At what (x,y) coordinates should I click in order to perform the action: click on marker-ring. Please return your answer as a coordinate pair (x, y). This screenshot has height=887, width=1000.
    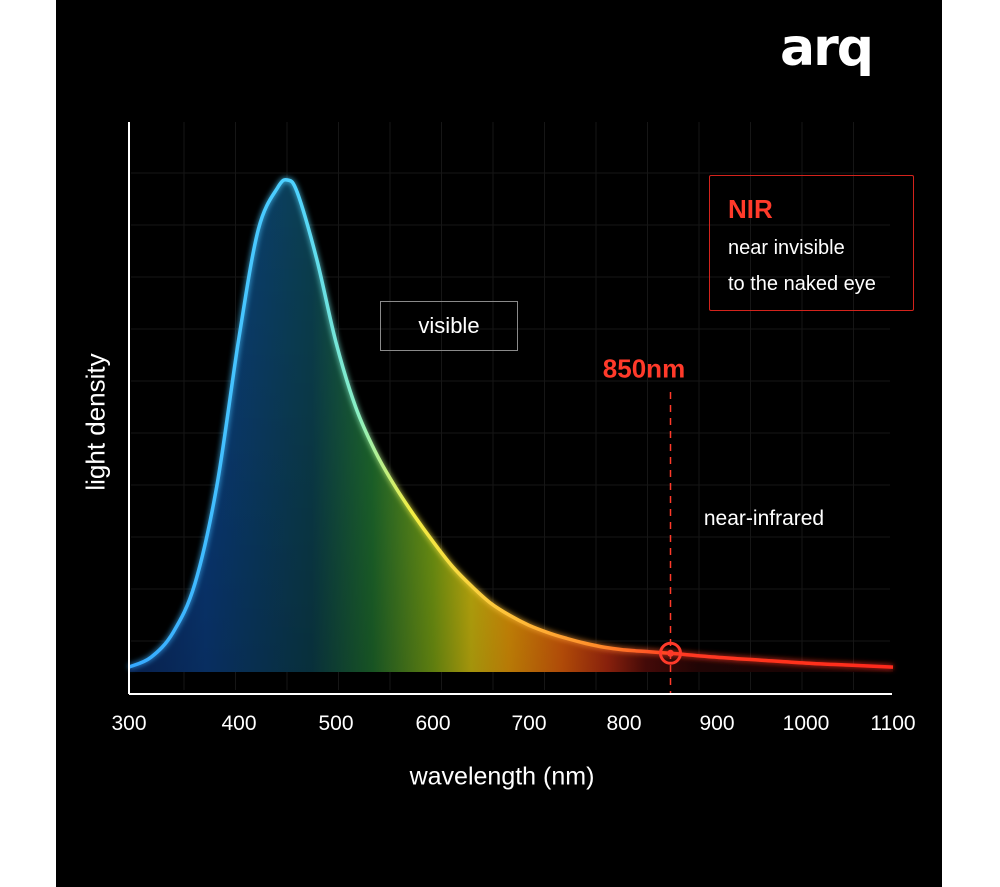
    Looking at the image, I should click on (670, 653).